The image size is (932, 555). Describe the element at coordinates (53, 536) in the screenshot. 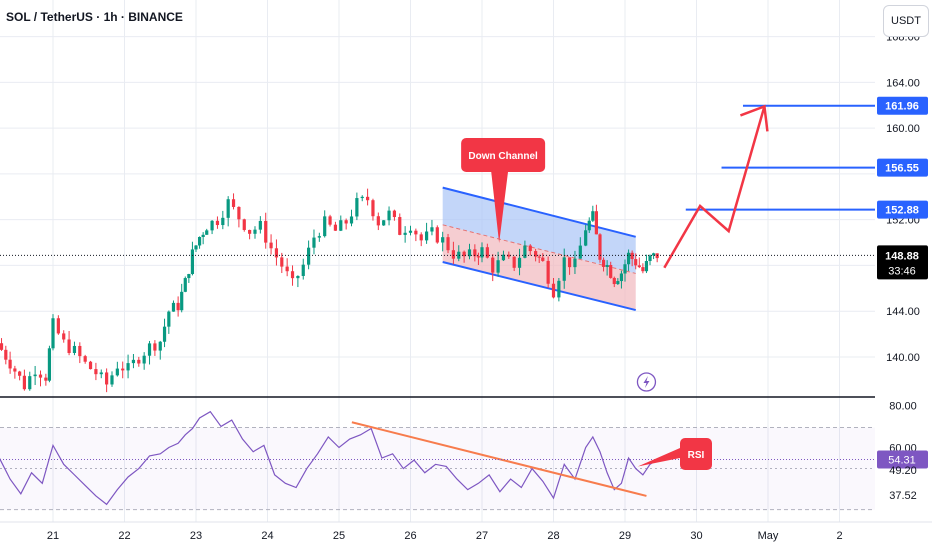

I see `time-axis-label: 21` at that location.